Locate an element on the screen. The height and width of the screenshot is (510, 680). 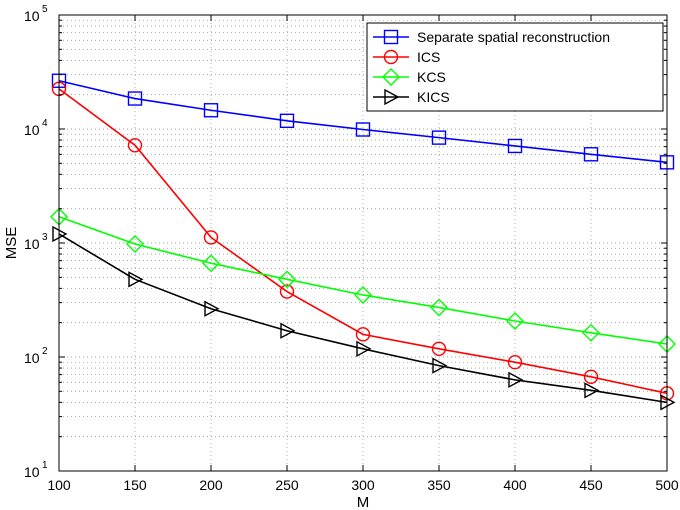
x-tick-label: 100 is located at coordinates (59, 485).